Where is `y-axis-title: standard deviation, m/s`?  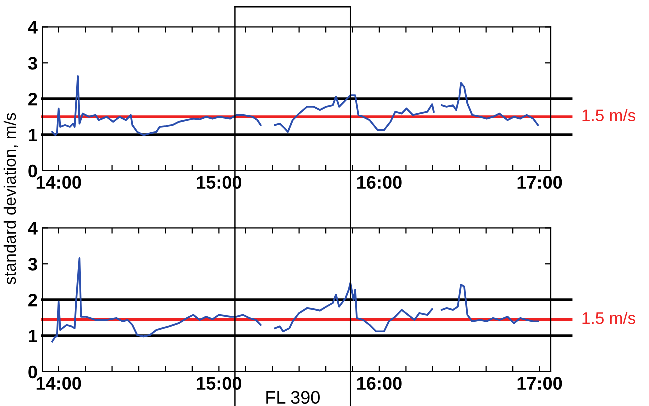 y-axis-title: standard deviation, m/s is located at coordinates (11, 199).